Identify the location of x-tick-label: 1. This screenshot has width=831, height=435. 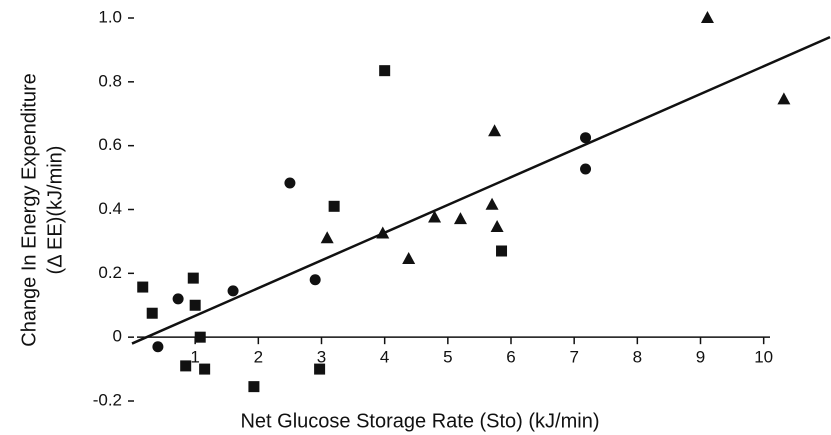
(194, 357).